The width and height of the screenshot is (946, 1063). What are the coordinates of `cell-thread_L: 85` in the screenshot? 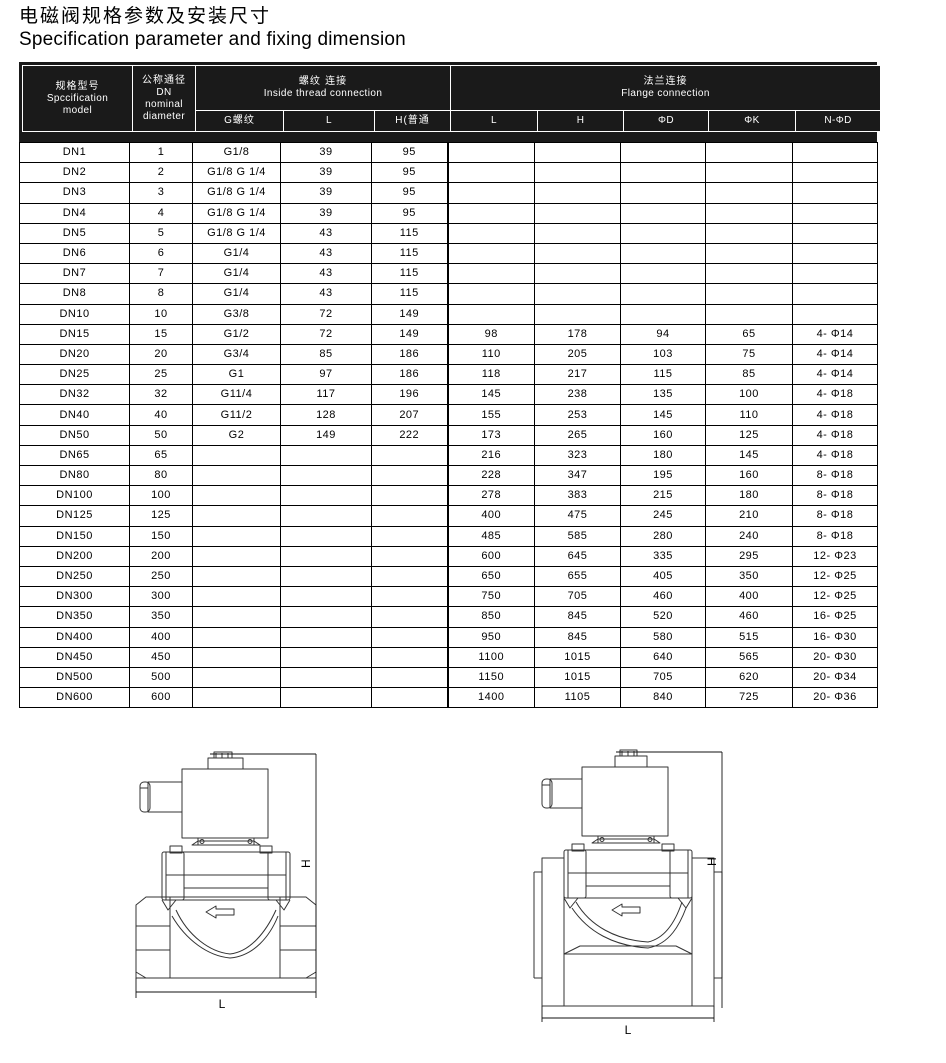 It's located at (326, 354).